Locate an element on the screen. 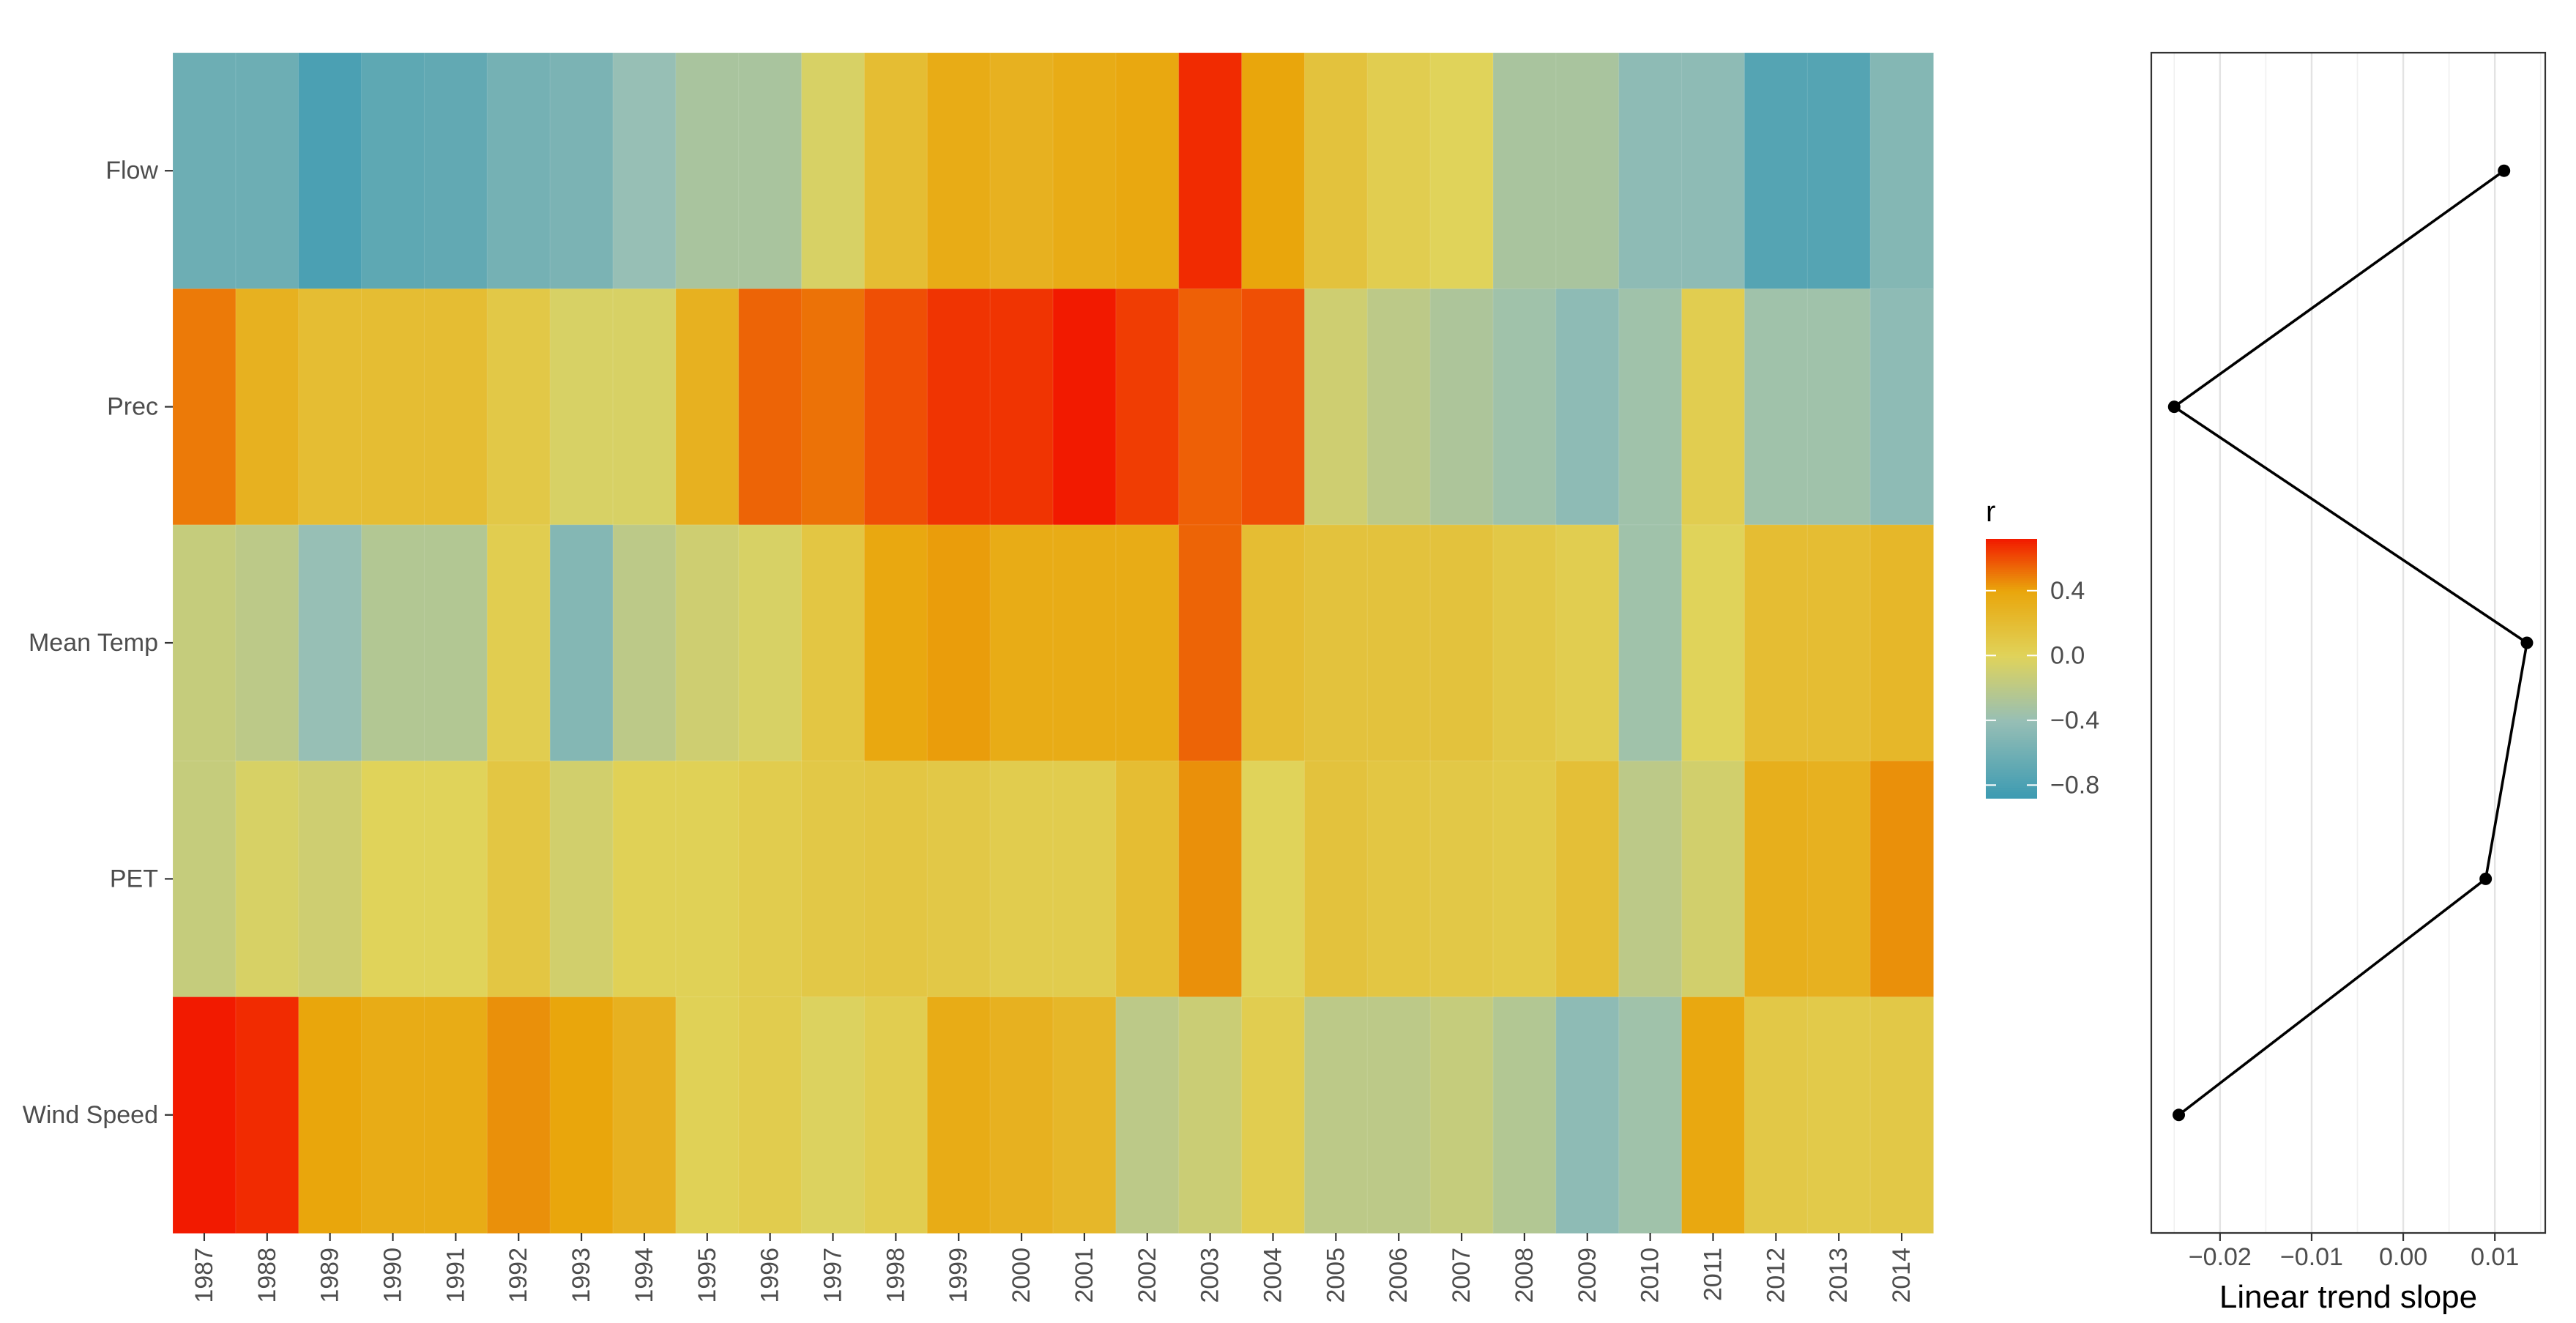 Image resolution: width=2576 pixels, height=1323 pixels. x-tick-label: 2006 is located at coordinates (1398, 1275).